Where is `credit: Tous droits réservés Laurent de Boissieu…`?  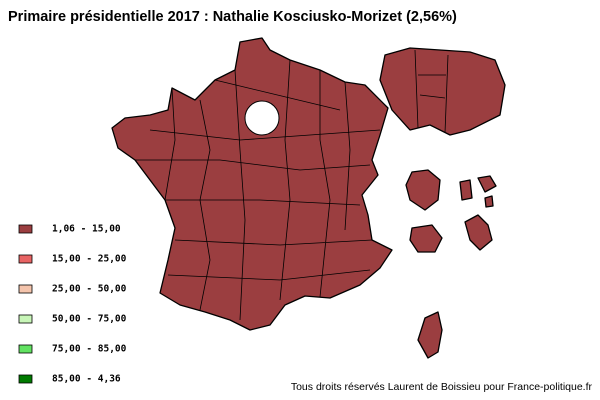
credit: Tous droits réservés Laurent de Boissieu… is located at coordinates (442, 387).